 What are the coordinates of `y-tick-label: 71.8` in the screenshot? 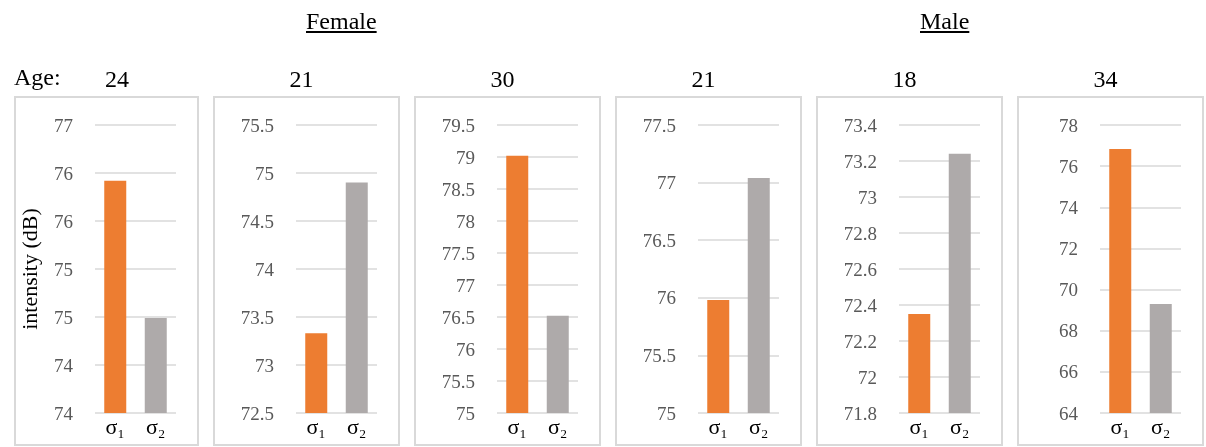 It's located at (860, 413).